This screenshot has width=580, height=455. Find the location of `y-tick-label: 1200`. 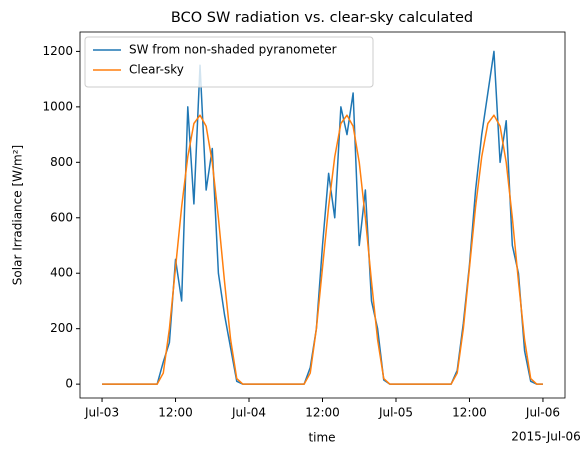

y-tick-label: 1200 is located at coordinates (57, 51).